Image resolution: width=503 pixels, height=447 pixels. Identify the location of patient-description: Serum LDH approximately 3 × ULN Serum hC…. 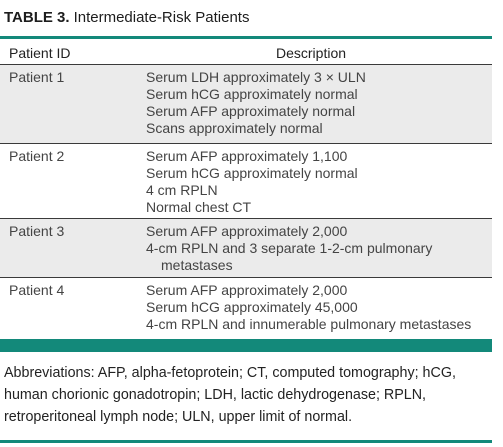
(256, 103).